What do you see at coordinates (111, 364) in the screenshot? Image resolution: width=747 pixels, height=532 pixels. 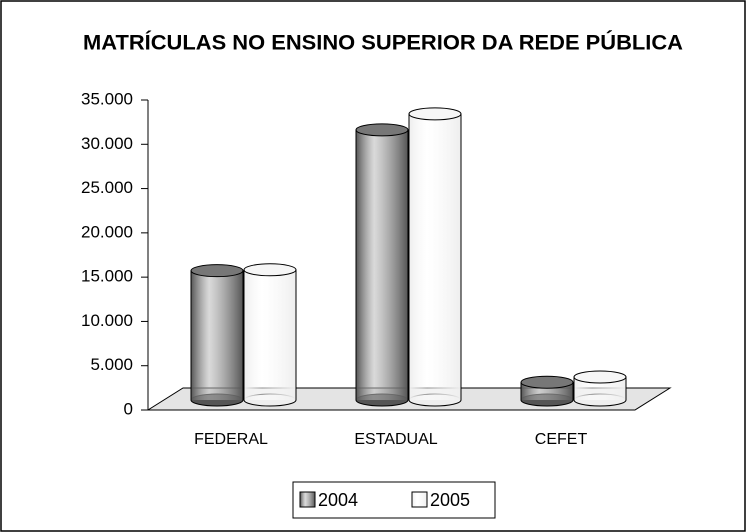 I see `y-tick-label: 5.000` at bounding box center [111, 364].